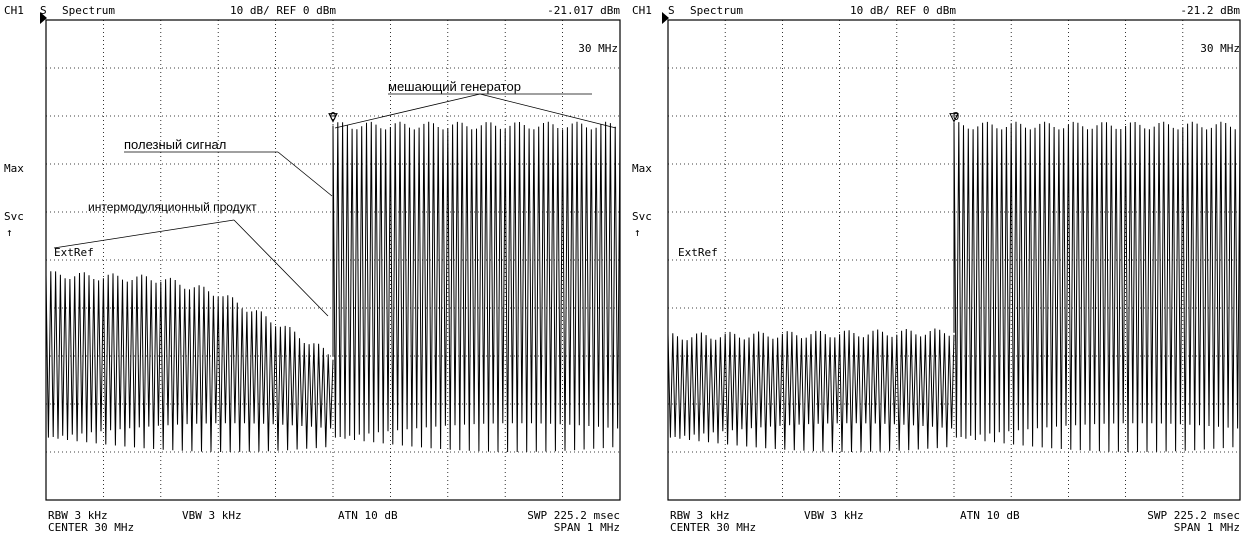  What do you see at coordinates (583, 10) in the screenshot?
I see `marker-value-readout: -21.017 dBm` at bounding box center [583, 10].